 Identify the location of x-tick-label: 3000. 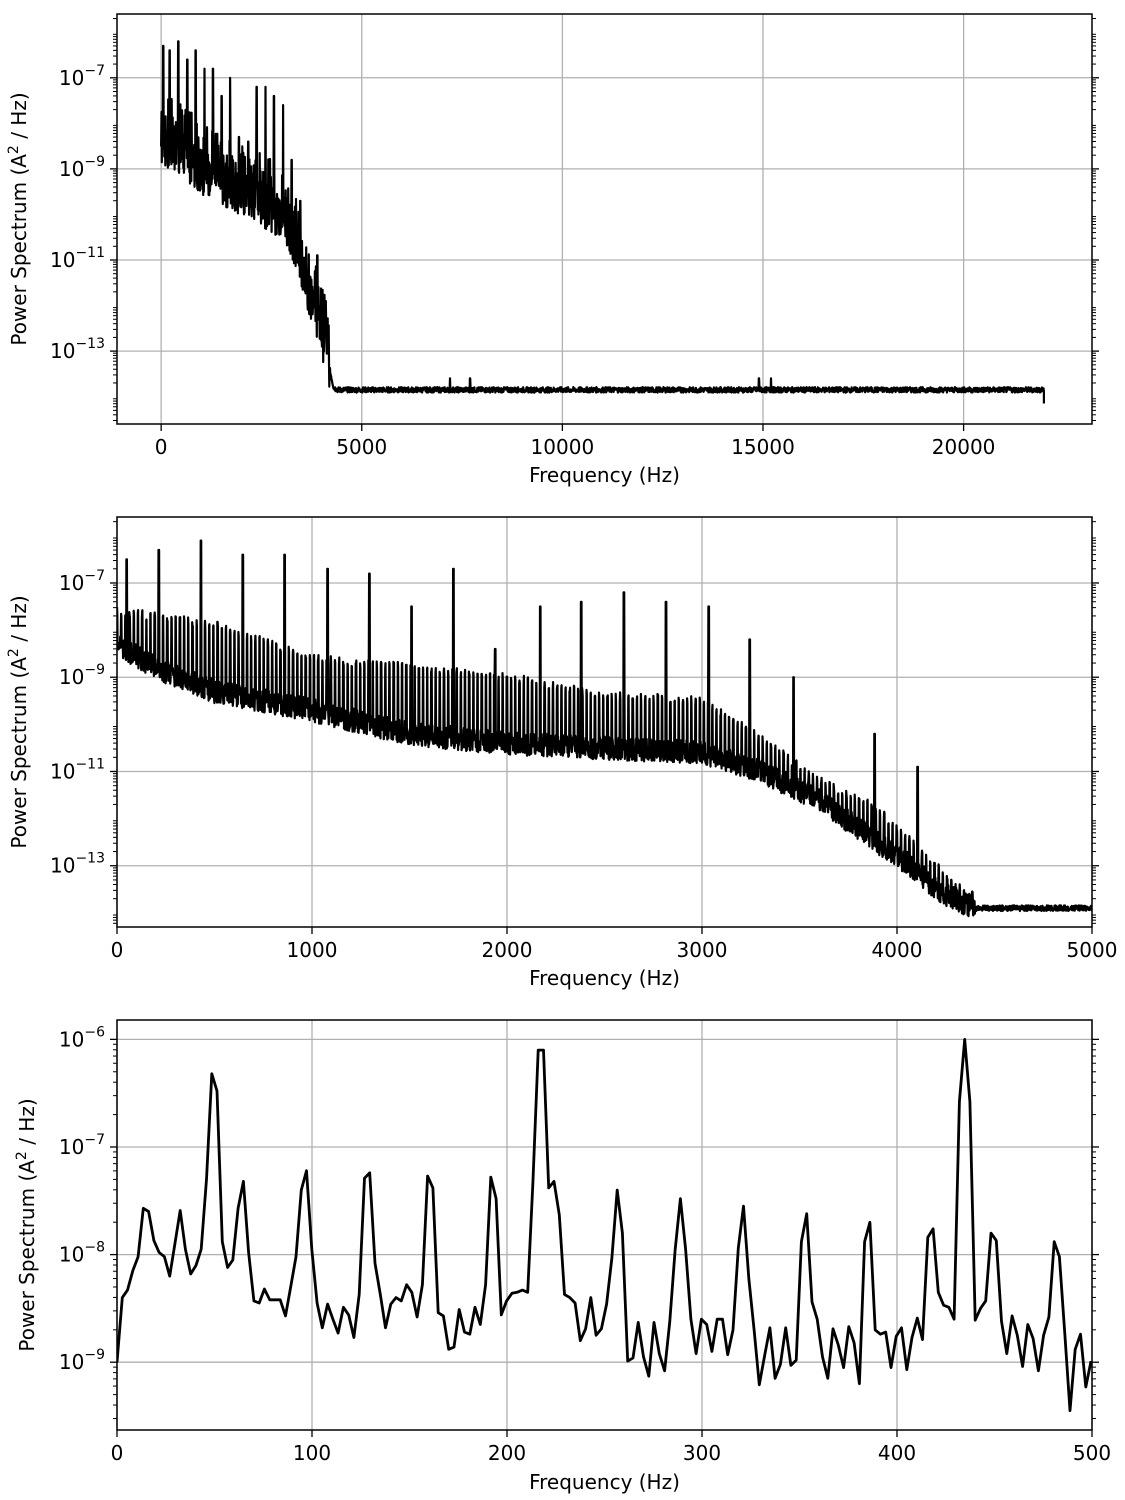
(702, 950).